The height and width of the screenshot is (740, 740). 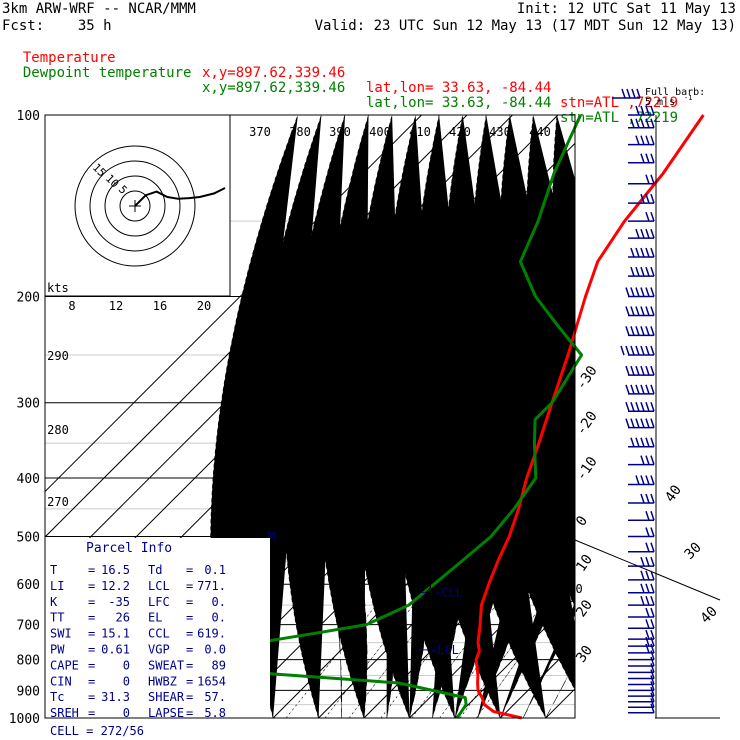 I want to click on model-title: 3km ARW-WRF -- NCAR/MMM, so click(x=99, y=9).